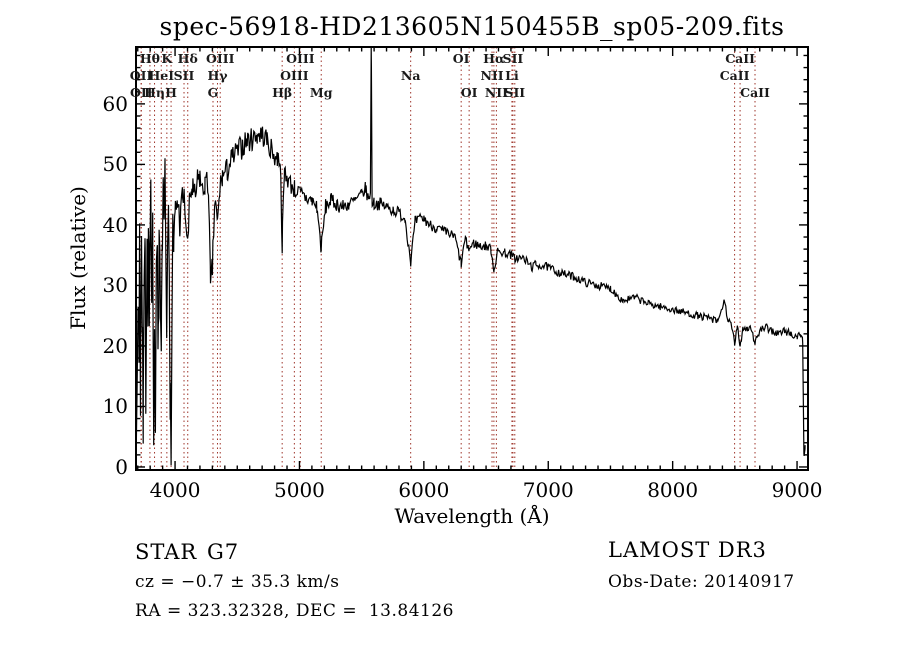 This screenshot has height=649, width=900. What do you see at coordinates (121, 466) in the screenshot?
I see `y-tick-label: 0` at bounding box center [121, 466].